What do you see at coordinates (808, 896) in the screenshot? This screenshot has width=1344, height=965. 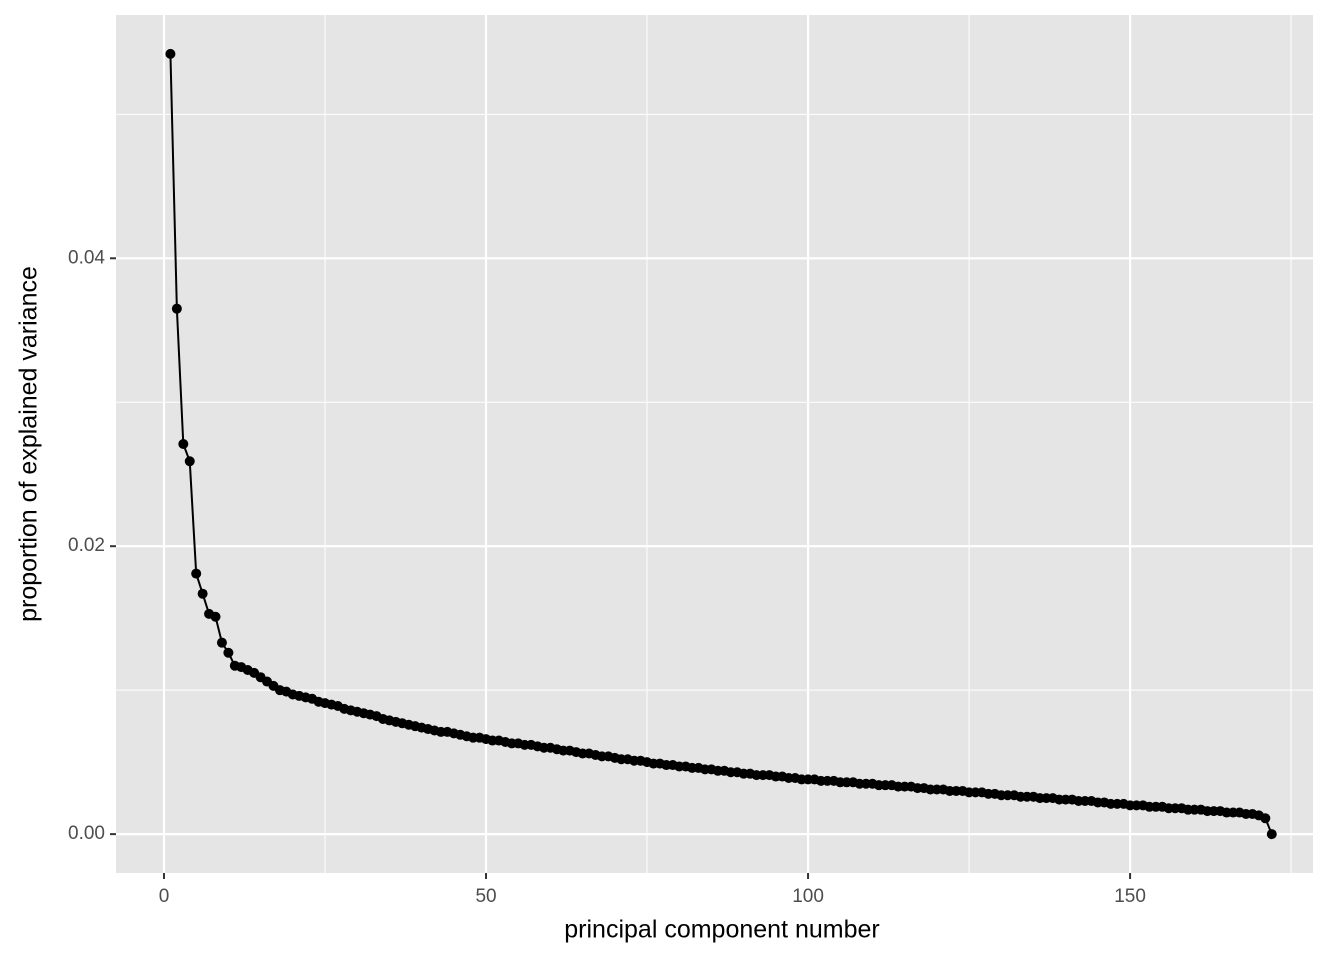 I see `x-tick-label: 100` at bounding box center [808, 896].